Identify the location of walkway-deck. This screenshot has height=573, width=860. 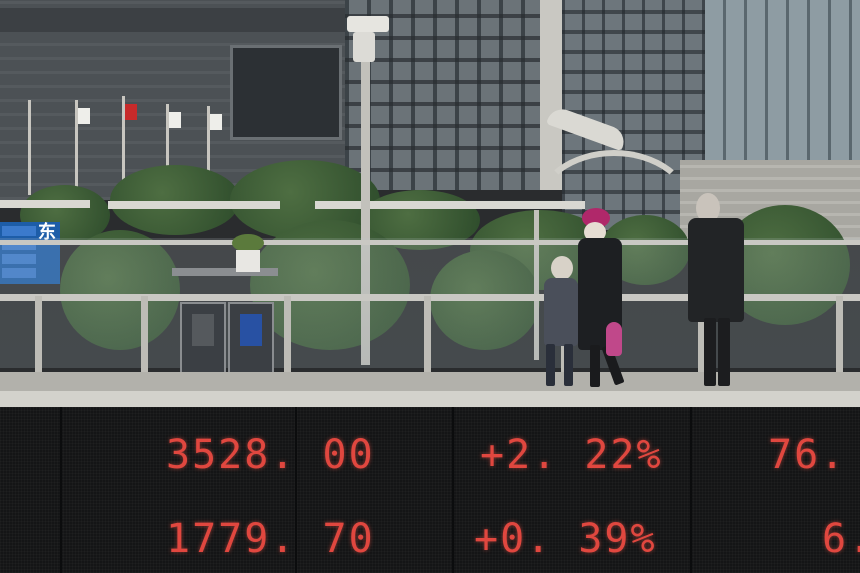
(430, 382).